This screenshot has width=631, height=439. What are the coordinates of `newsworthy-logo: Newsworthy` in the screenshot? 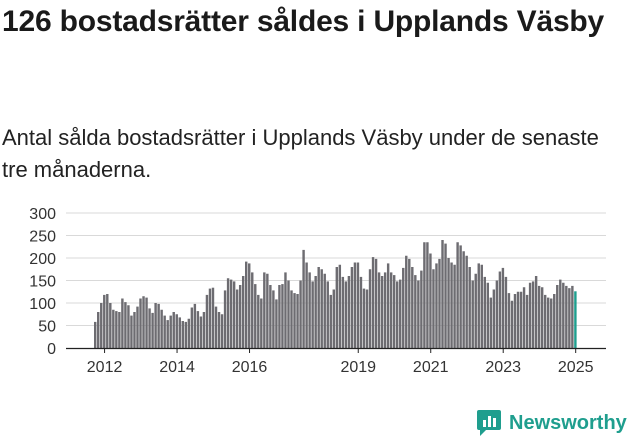 It's located at (551, 423).